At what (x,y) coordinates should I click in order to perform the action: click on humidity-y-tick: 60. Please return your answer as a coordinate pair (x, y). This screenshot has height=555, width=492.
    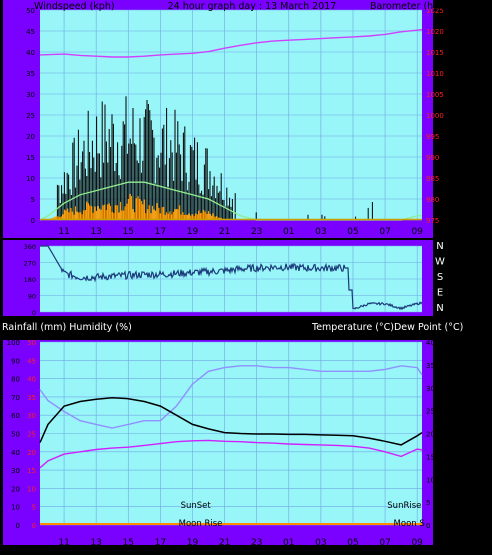
    Looking at the image, I should click on (15, 416).